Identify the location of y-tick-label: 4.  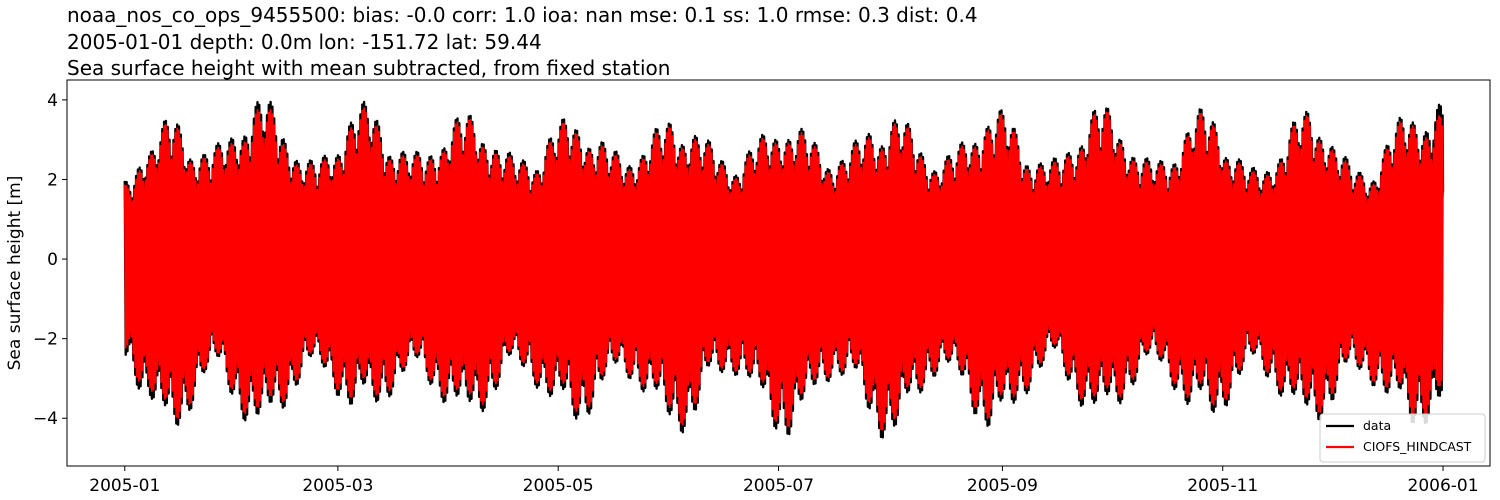
(52, 101).